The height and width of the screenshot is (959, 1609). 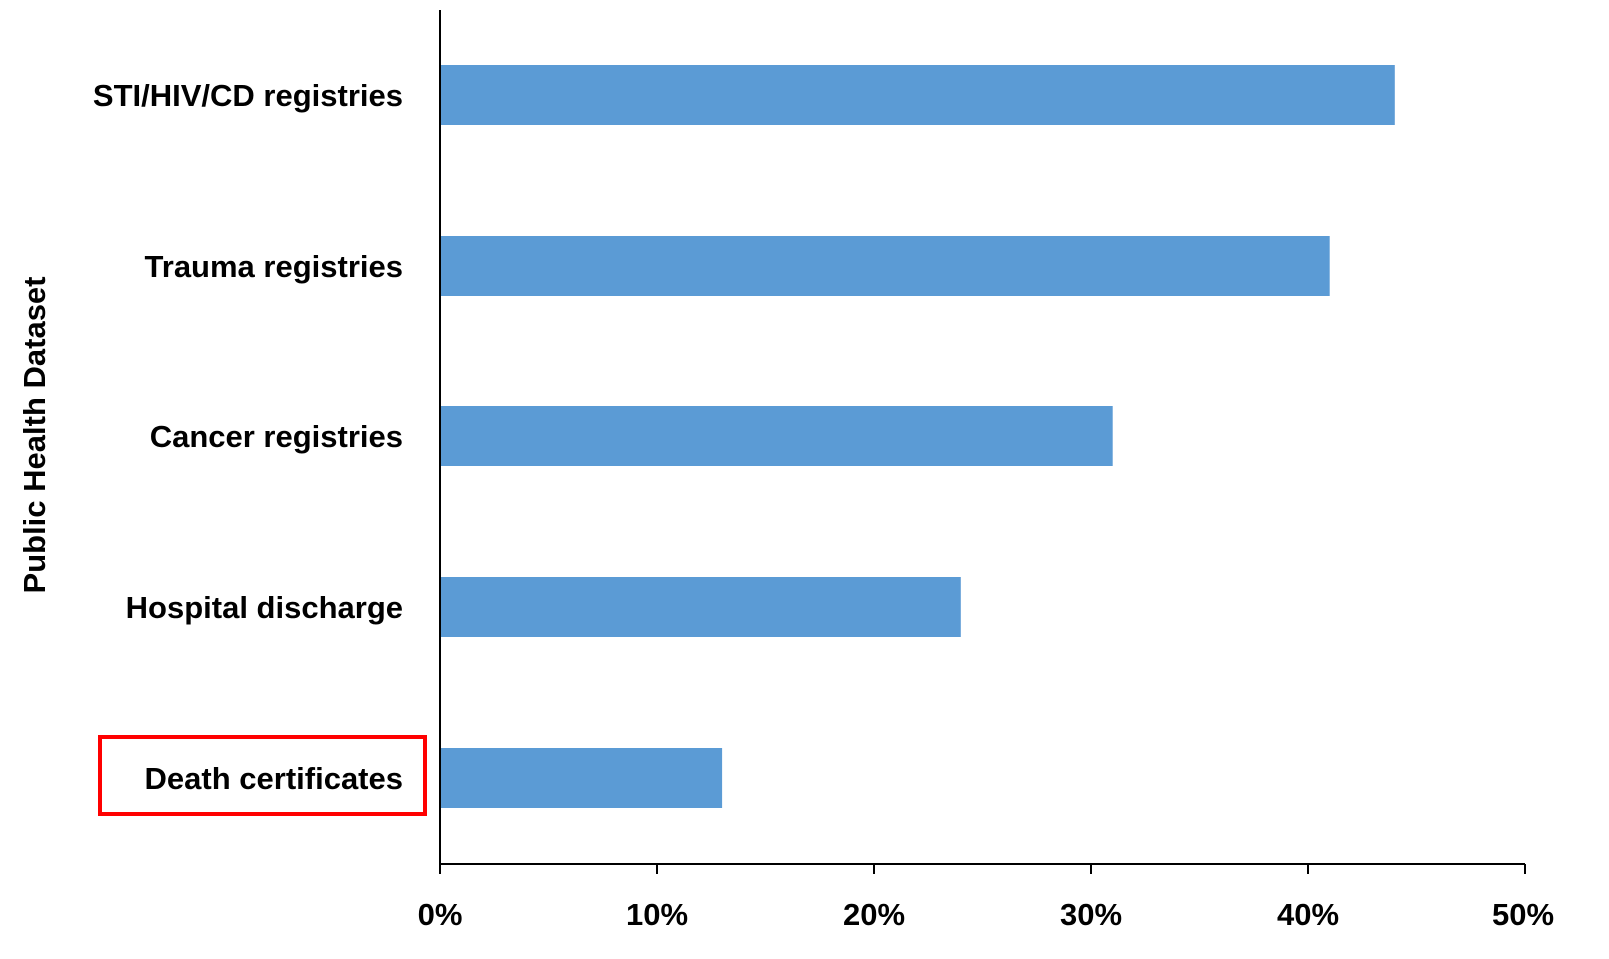 What do you see at coordinates (917, 95) in the screenshot?
I see `bar-sti-hiv-cd-registries` at bounding box center [917, 95].